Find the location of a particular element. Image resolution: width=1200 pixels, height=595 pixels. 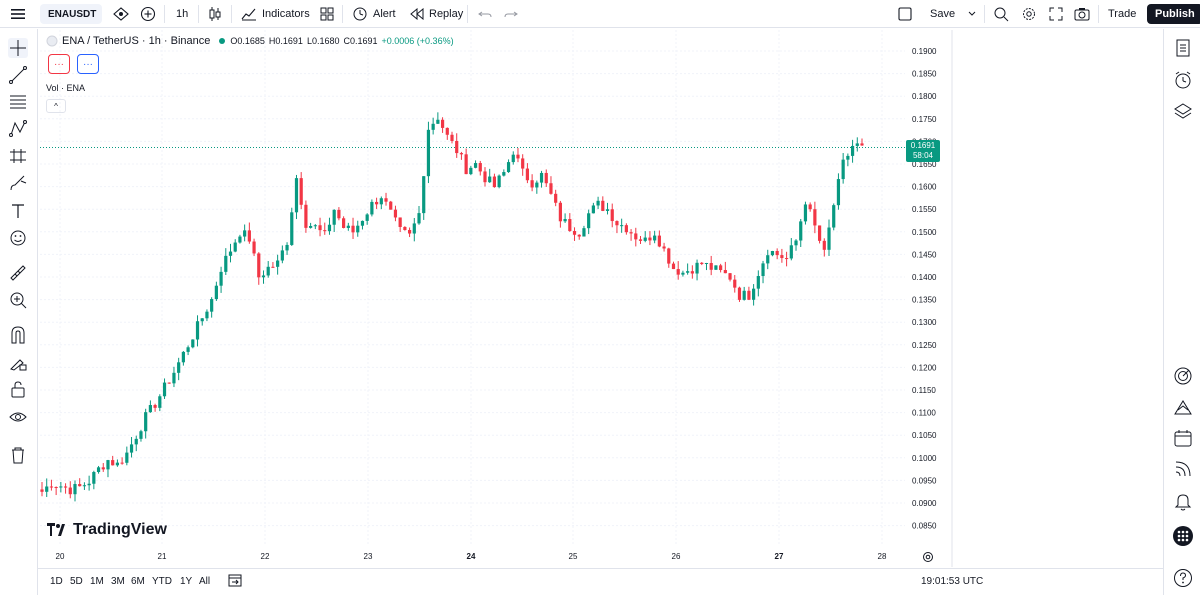

alert-clock-icon is located at coordinates (360, 14).